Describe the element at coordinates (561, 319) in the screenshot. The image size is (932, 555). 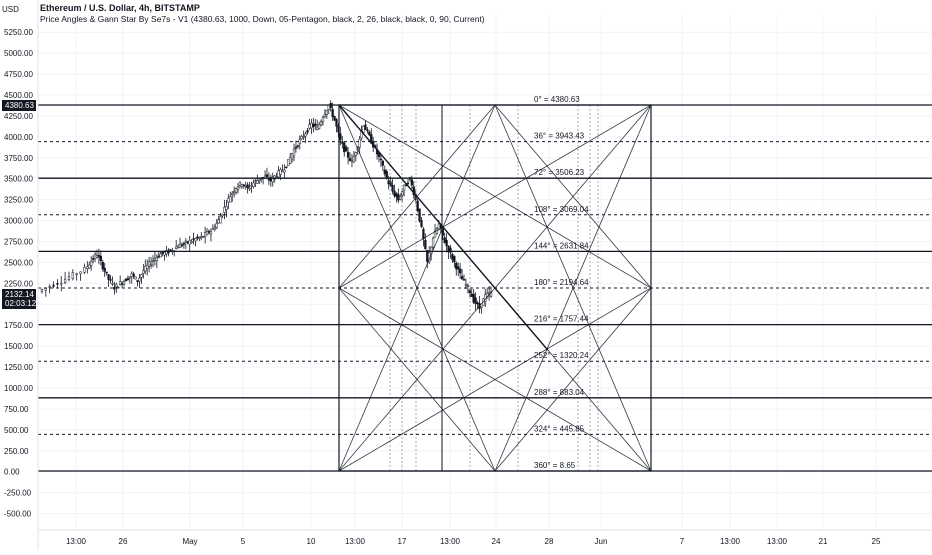
I see `gann-level-label: 216° = 1757.44` at that location.